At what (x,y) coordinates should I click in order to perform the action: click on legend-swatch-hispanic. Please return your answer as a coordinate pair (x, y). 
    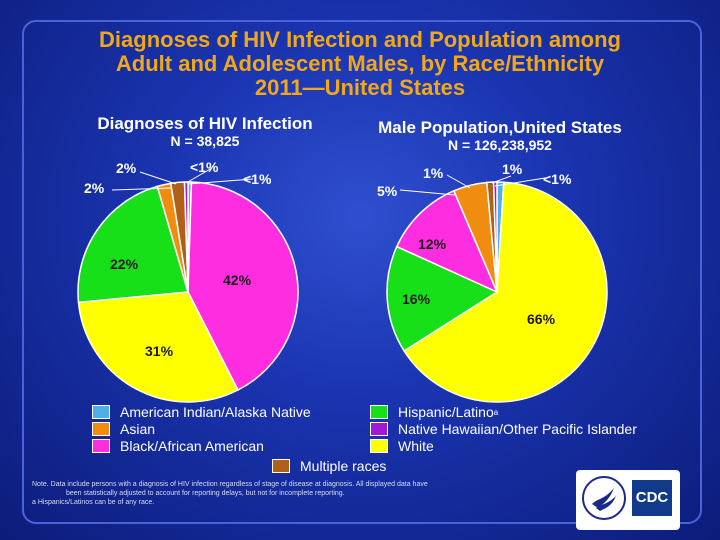
    Looking at the image, I should click on (379, 412).